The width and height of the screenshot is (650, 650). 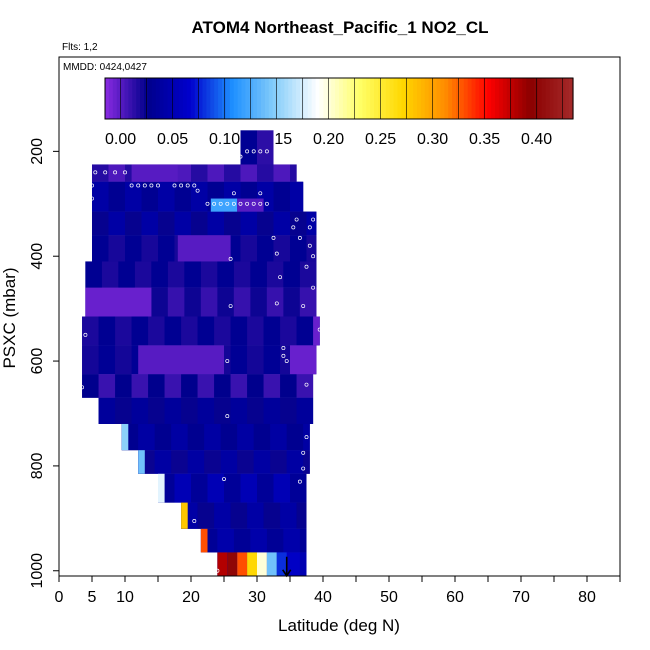 I want to click on x-tick-label: 0, so click(x=59, y=597).